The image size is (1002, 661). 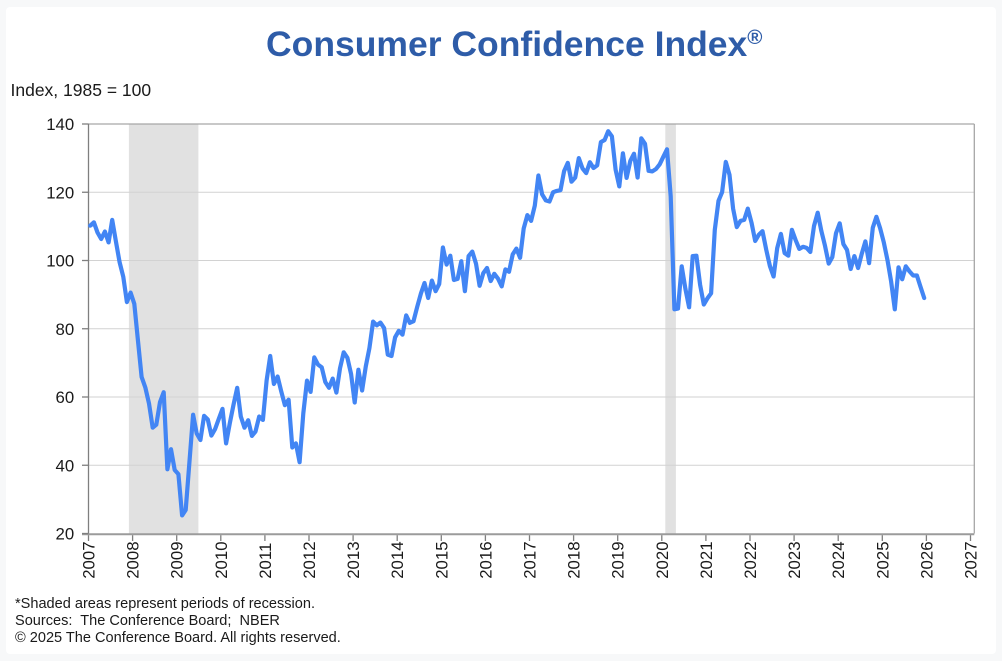 I want to click on svg-text: 2016, so click(x=485, y=559).